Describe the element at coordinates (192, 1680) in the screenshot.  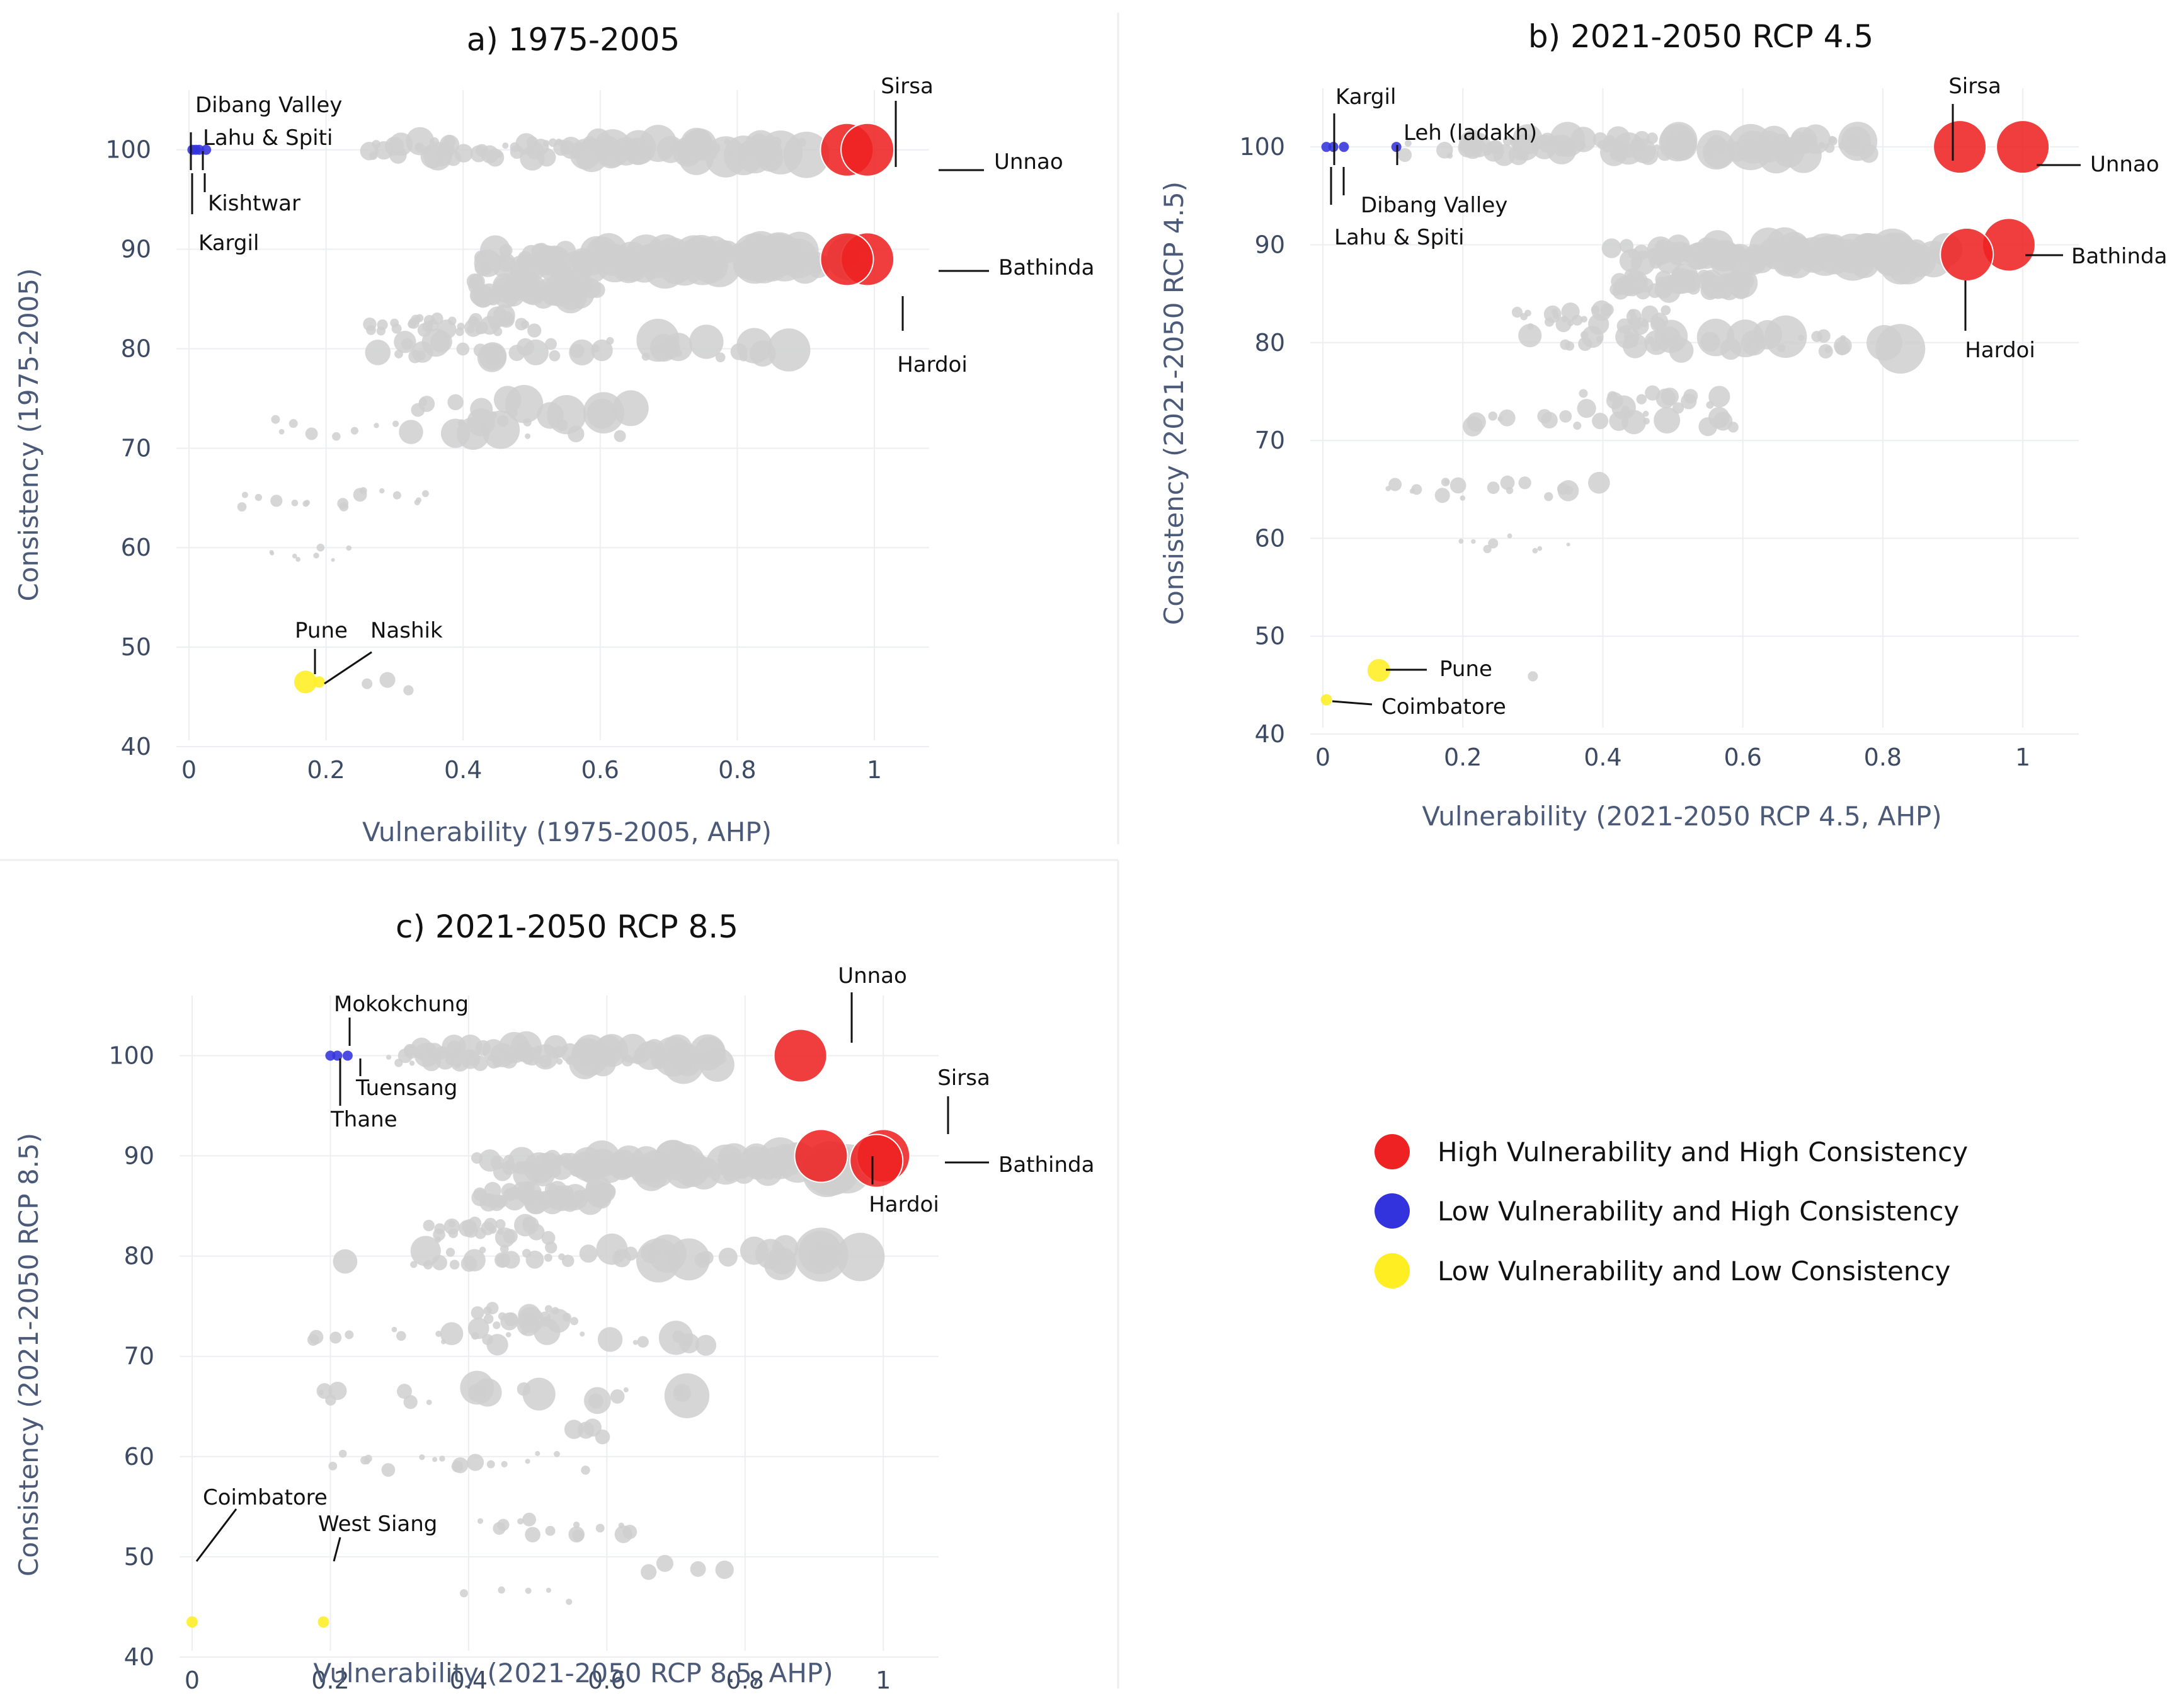
I see `x-tick-label: 0` at that location.